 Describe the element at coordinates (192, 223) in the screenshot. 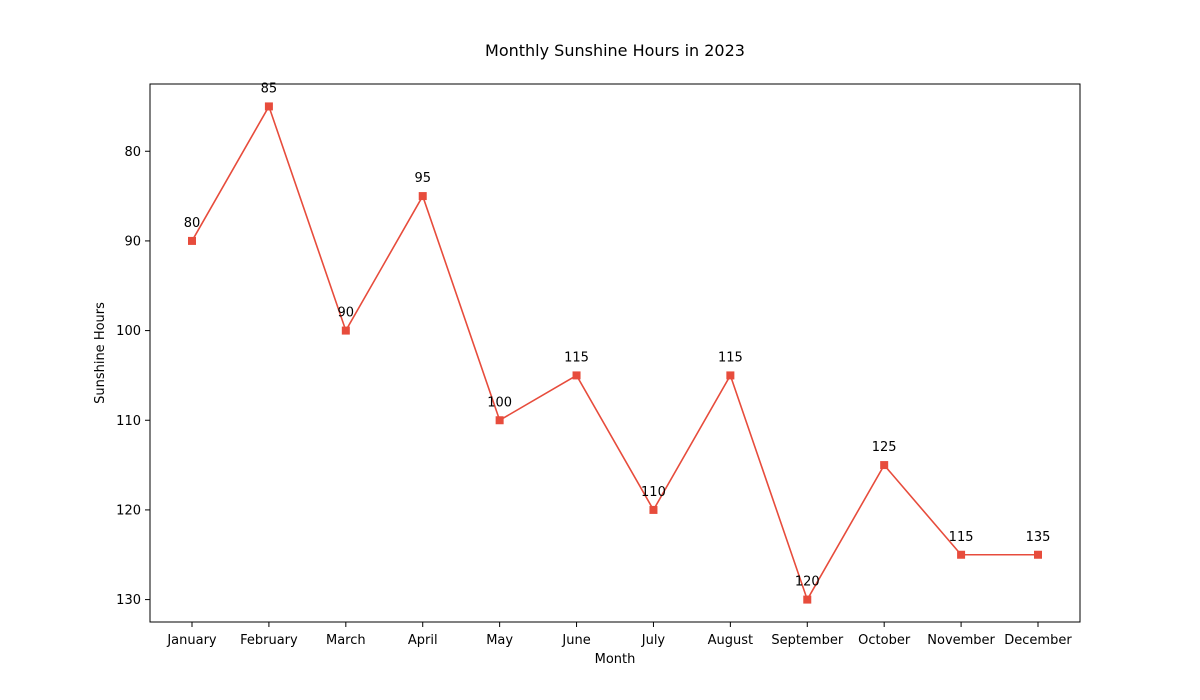

I see `data-label: 80` at that location.